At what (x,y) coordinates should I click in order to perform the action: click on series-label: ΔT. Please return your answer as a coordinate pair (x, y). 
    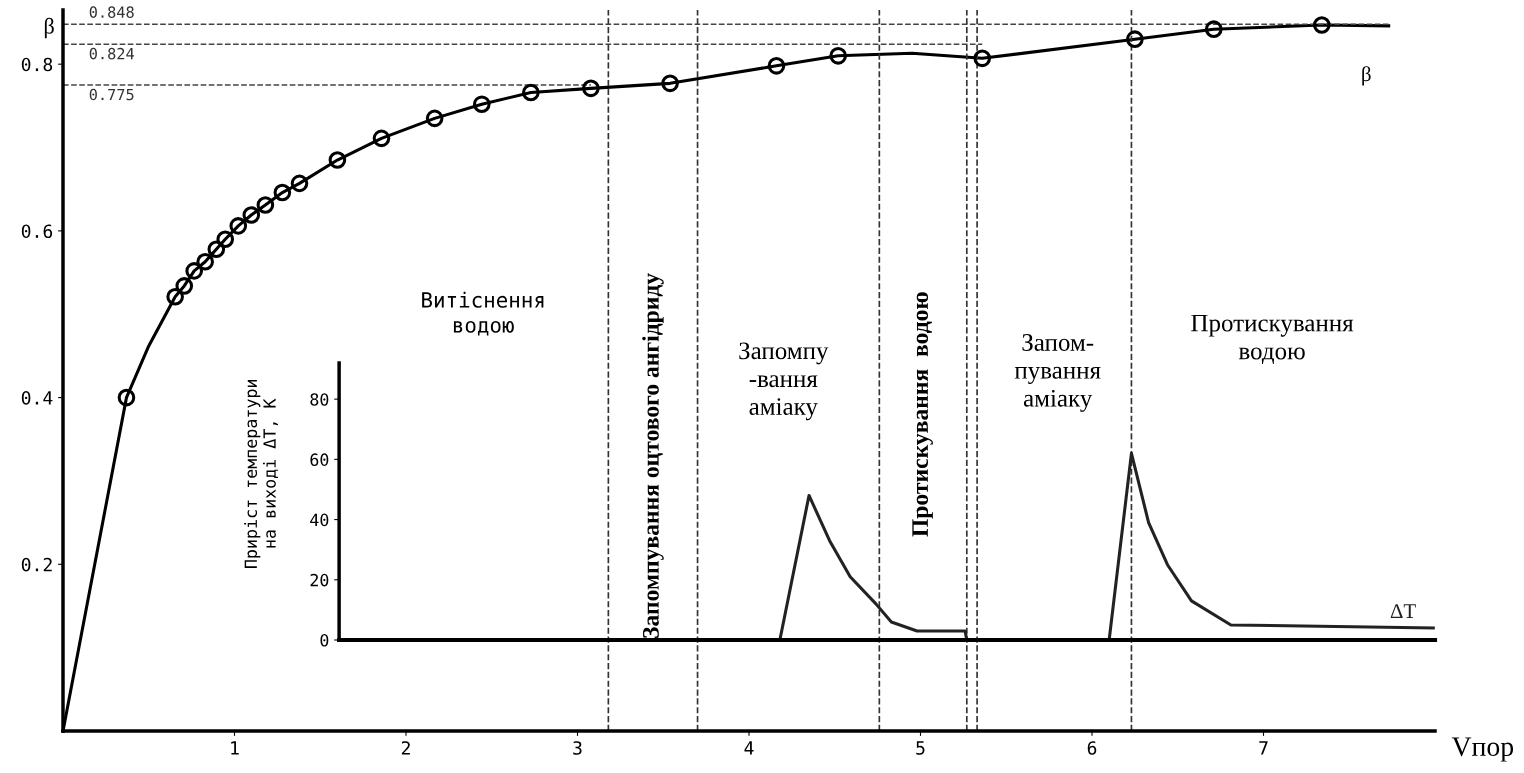
    Looking at the image, I should click on (1403, 611).